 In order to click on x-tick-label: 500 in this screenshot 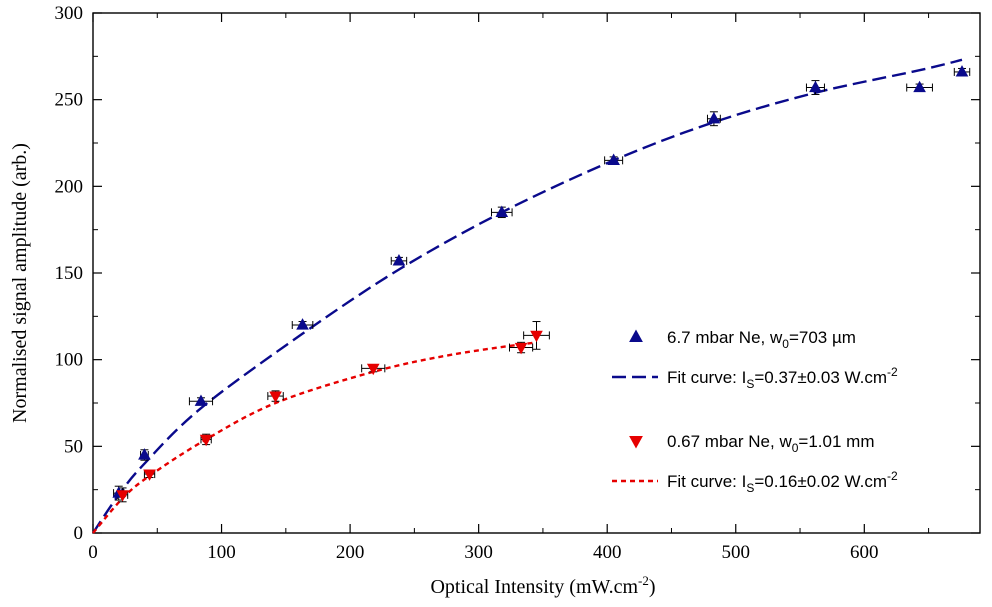, I will do `click(736, 552)`.